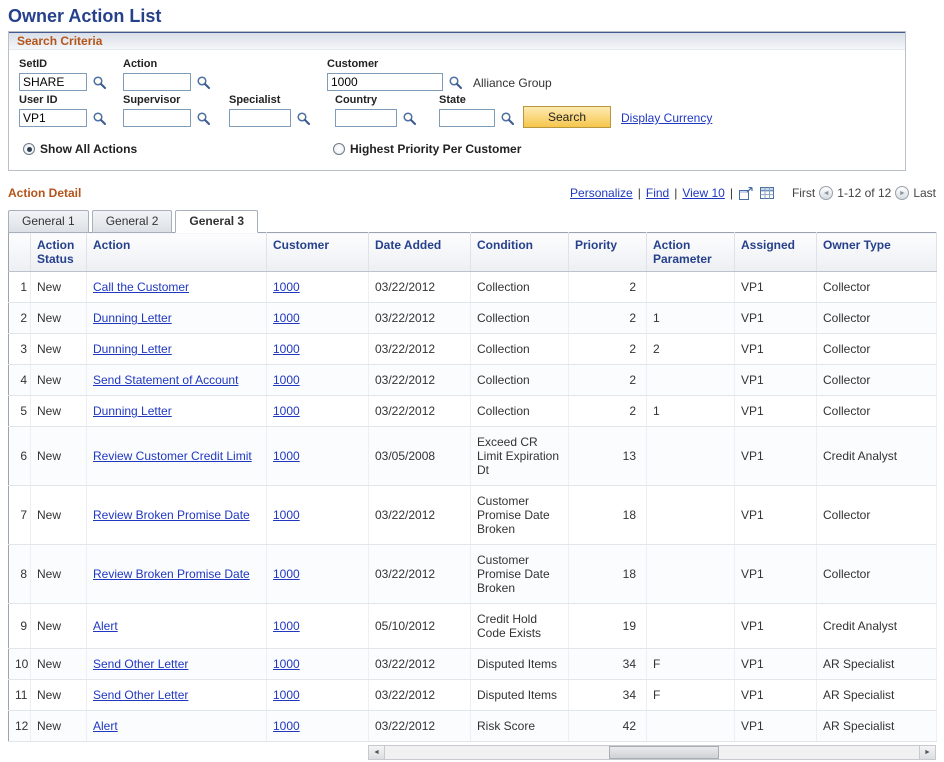  I want to click on scrollbar-thumb, so click(664, 752).